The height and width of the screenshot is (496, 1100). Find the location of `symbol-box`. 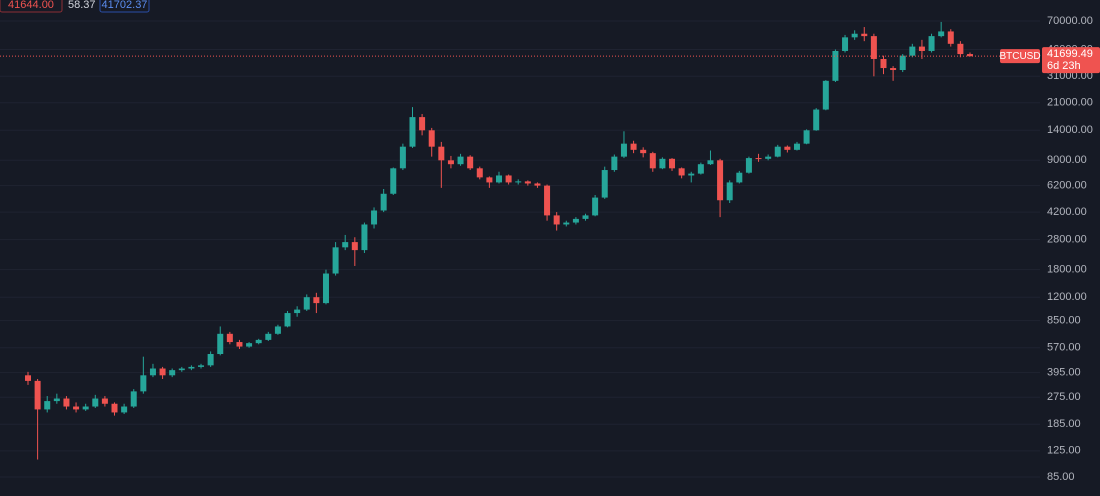

symbol-box is located at coordinates (1020, 56).